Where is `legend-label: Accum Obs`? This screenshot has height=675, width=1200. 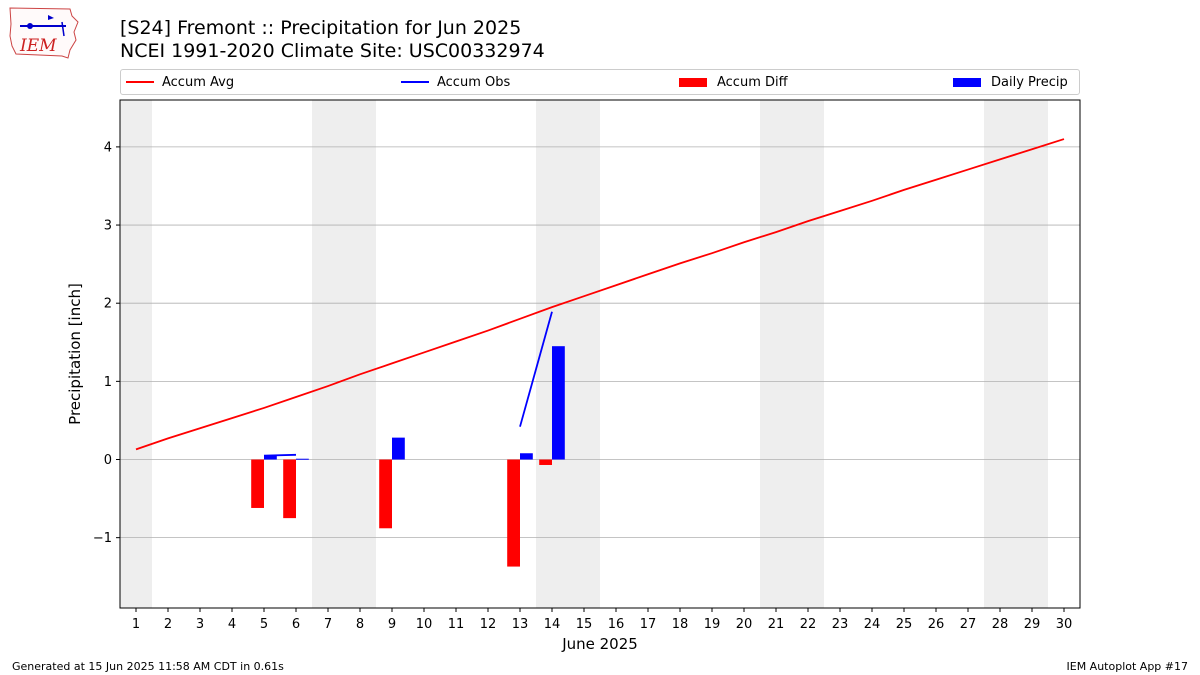 legend-label: Accum Obs is located at coordinates (474, 82).